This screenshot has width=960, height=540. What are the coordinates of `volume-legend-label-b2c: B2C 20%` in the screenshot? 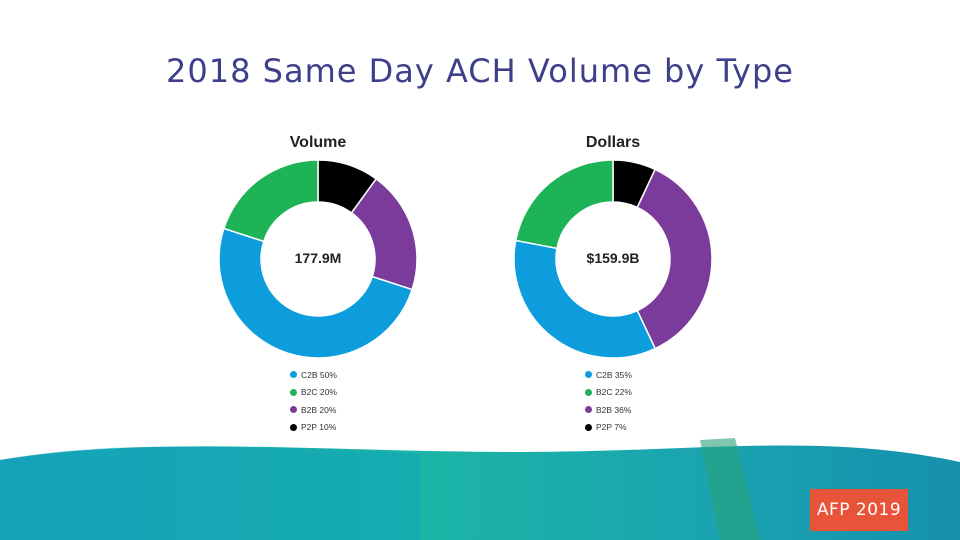 It's located at (319, 392).